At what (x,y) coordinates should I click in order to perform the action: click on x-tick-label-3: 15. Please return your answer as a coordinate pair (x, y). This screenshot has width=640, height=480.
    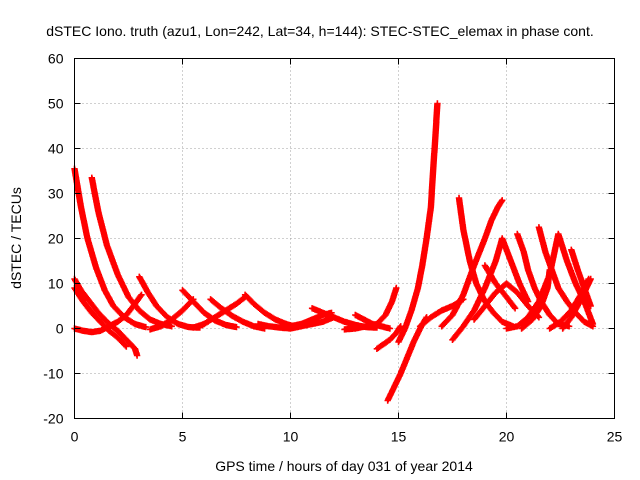
    Looking at the image, I should click on (399, 437).